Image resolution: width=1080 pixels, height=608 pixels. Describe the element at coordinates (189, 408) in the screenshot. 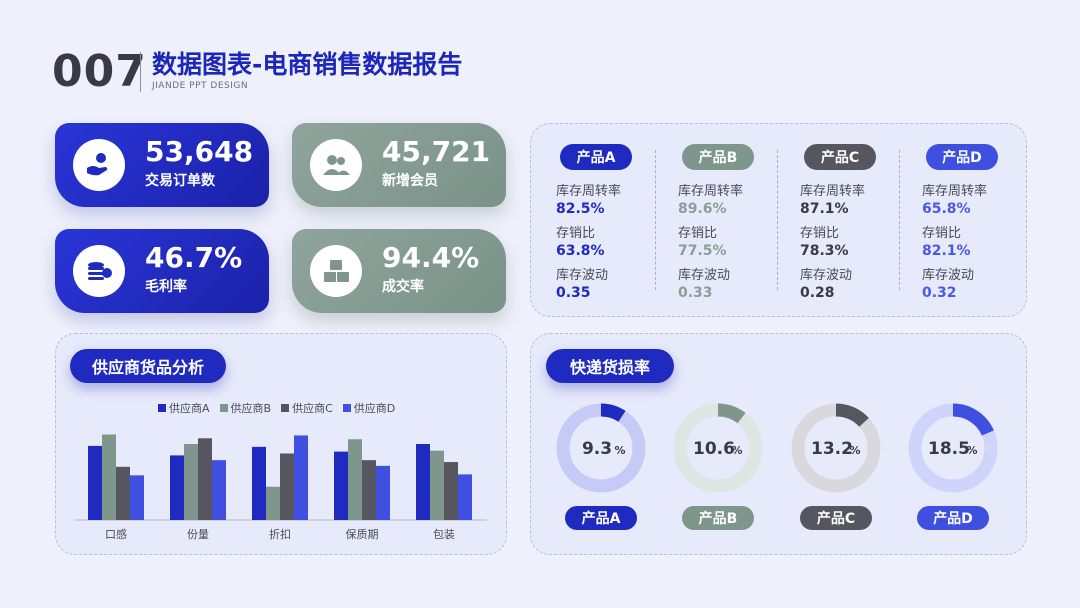

I see `legend-label: 供应商A` at that location.